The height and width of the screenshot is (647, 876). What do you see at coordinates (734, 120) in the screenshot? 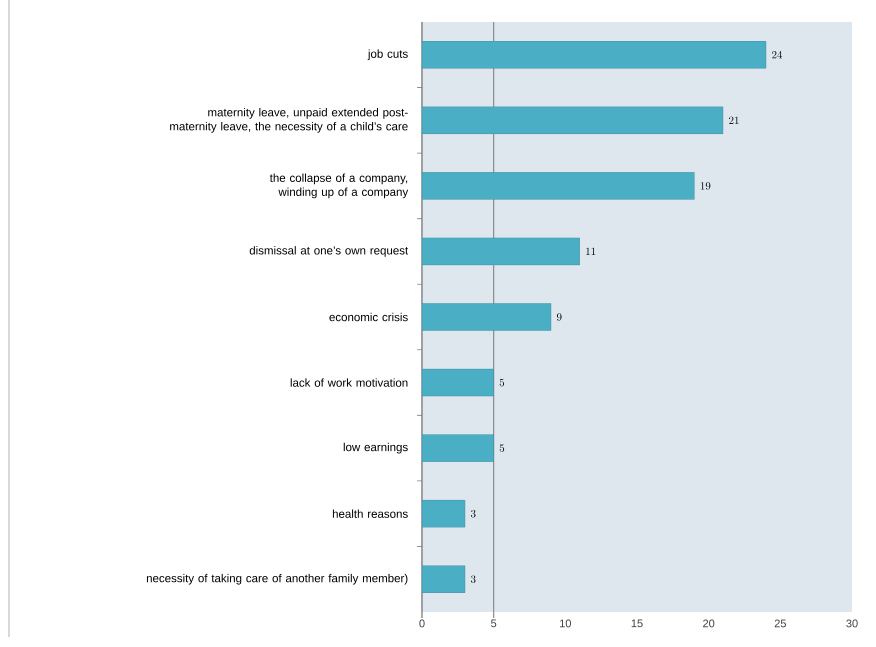
I see `data-label: 21` at bounding box center [734, 120].